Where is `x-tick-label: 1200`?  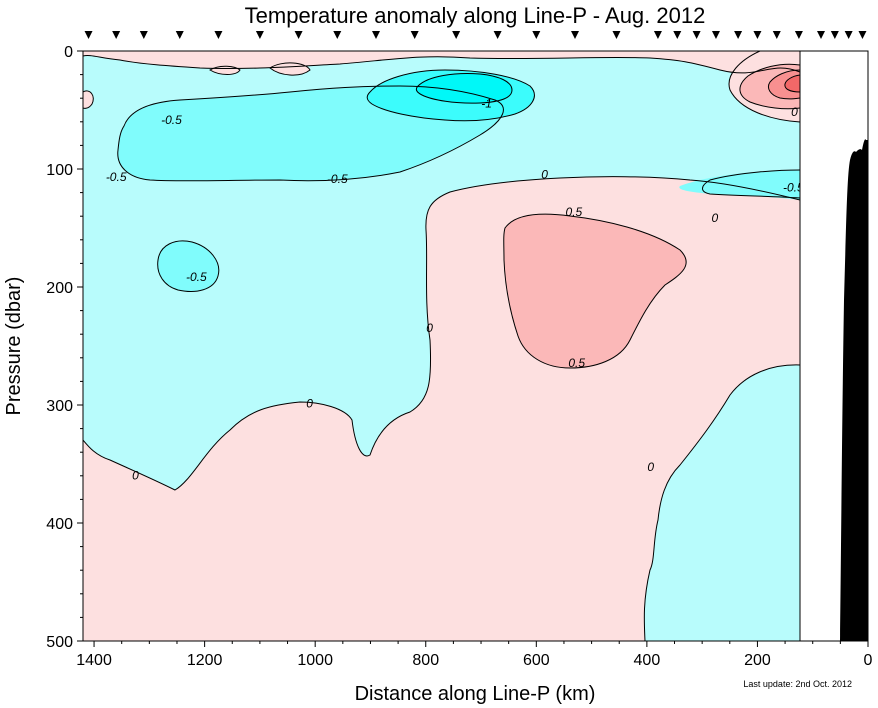
x-tick-label: 1200 is located at coordinates (205, 660).